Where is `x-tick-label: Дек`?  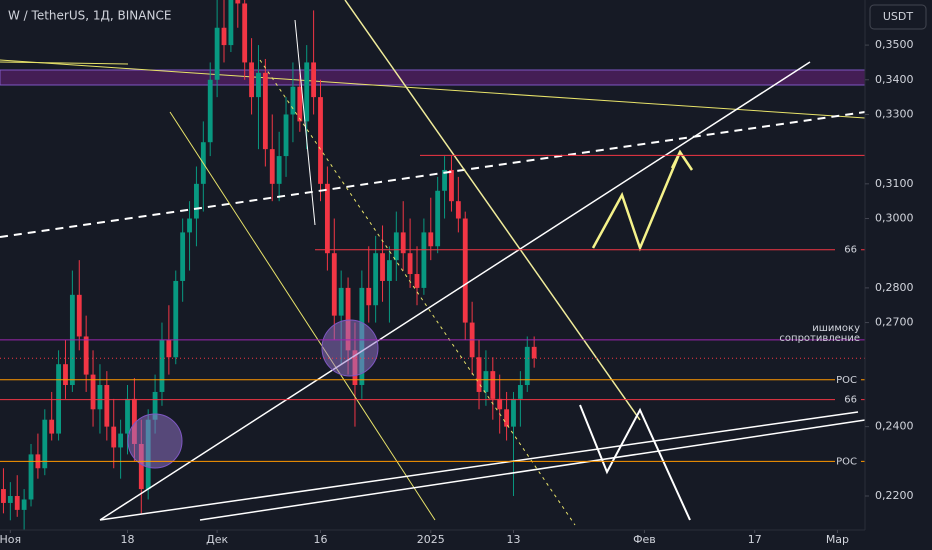
x-tick-label: Дек is located at coordinates (217, 539).